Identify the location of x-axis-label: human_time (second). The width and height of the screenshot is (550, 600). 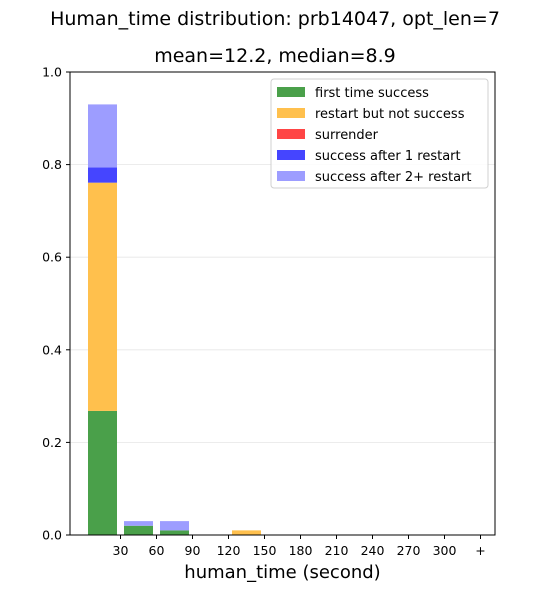
(282, 572).